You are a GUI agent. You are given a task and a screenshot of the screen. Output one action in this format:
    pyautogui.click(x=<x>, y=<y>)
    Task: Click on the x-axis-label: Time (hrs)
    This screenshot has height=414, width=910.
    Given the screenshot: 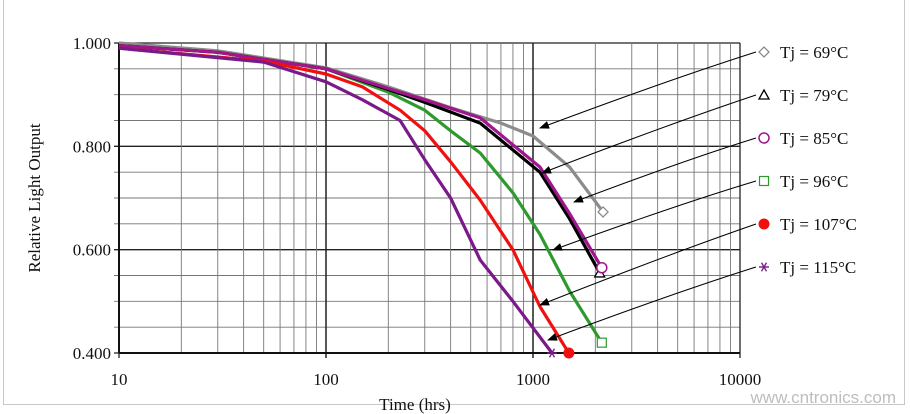 What is the action you would take?
    pyautogui.click(x=415, y=404)
    